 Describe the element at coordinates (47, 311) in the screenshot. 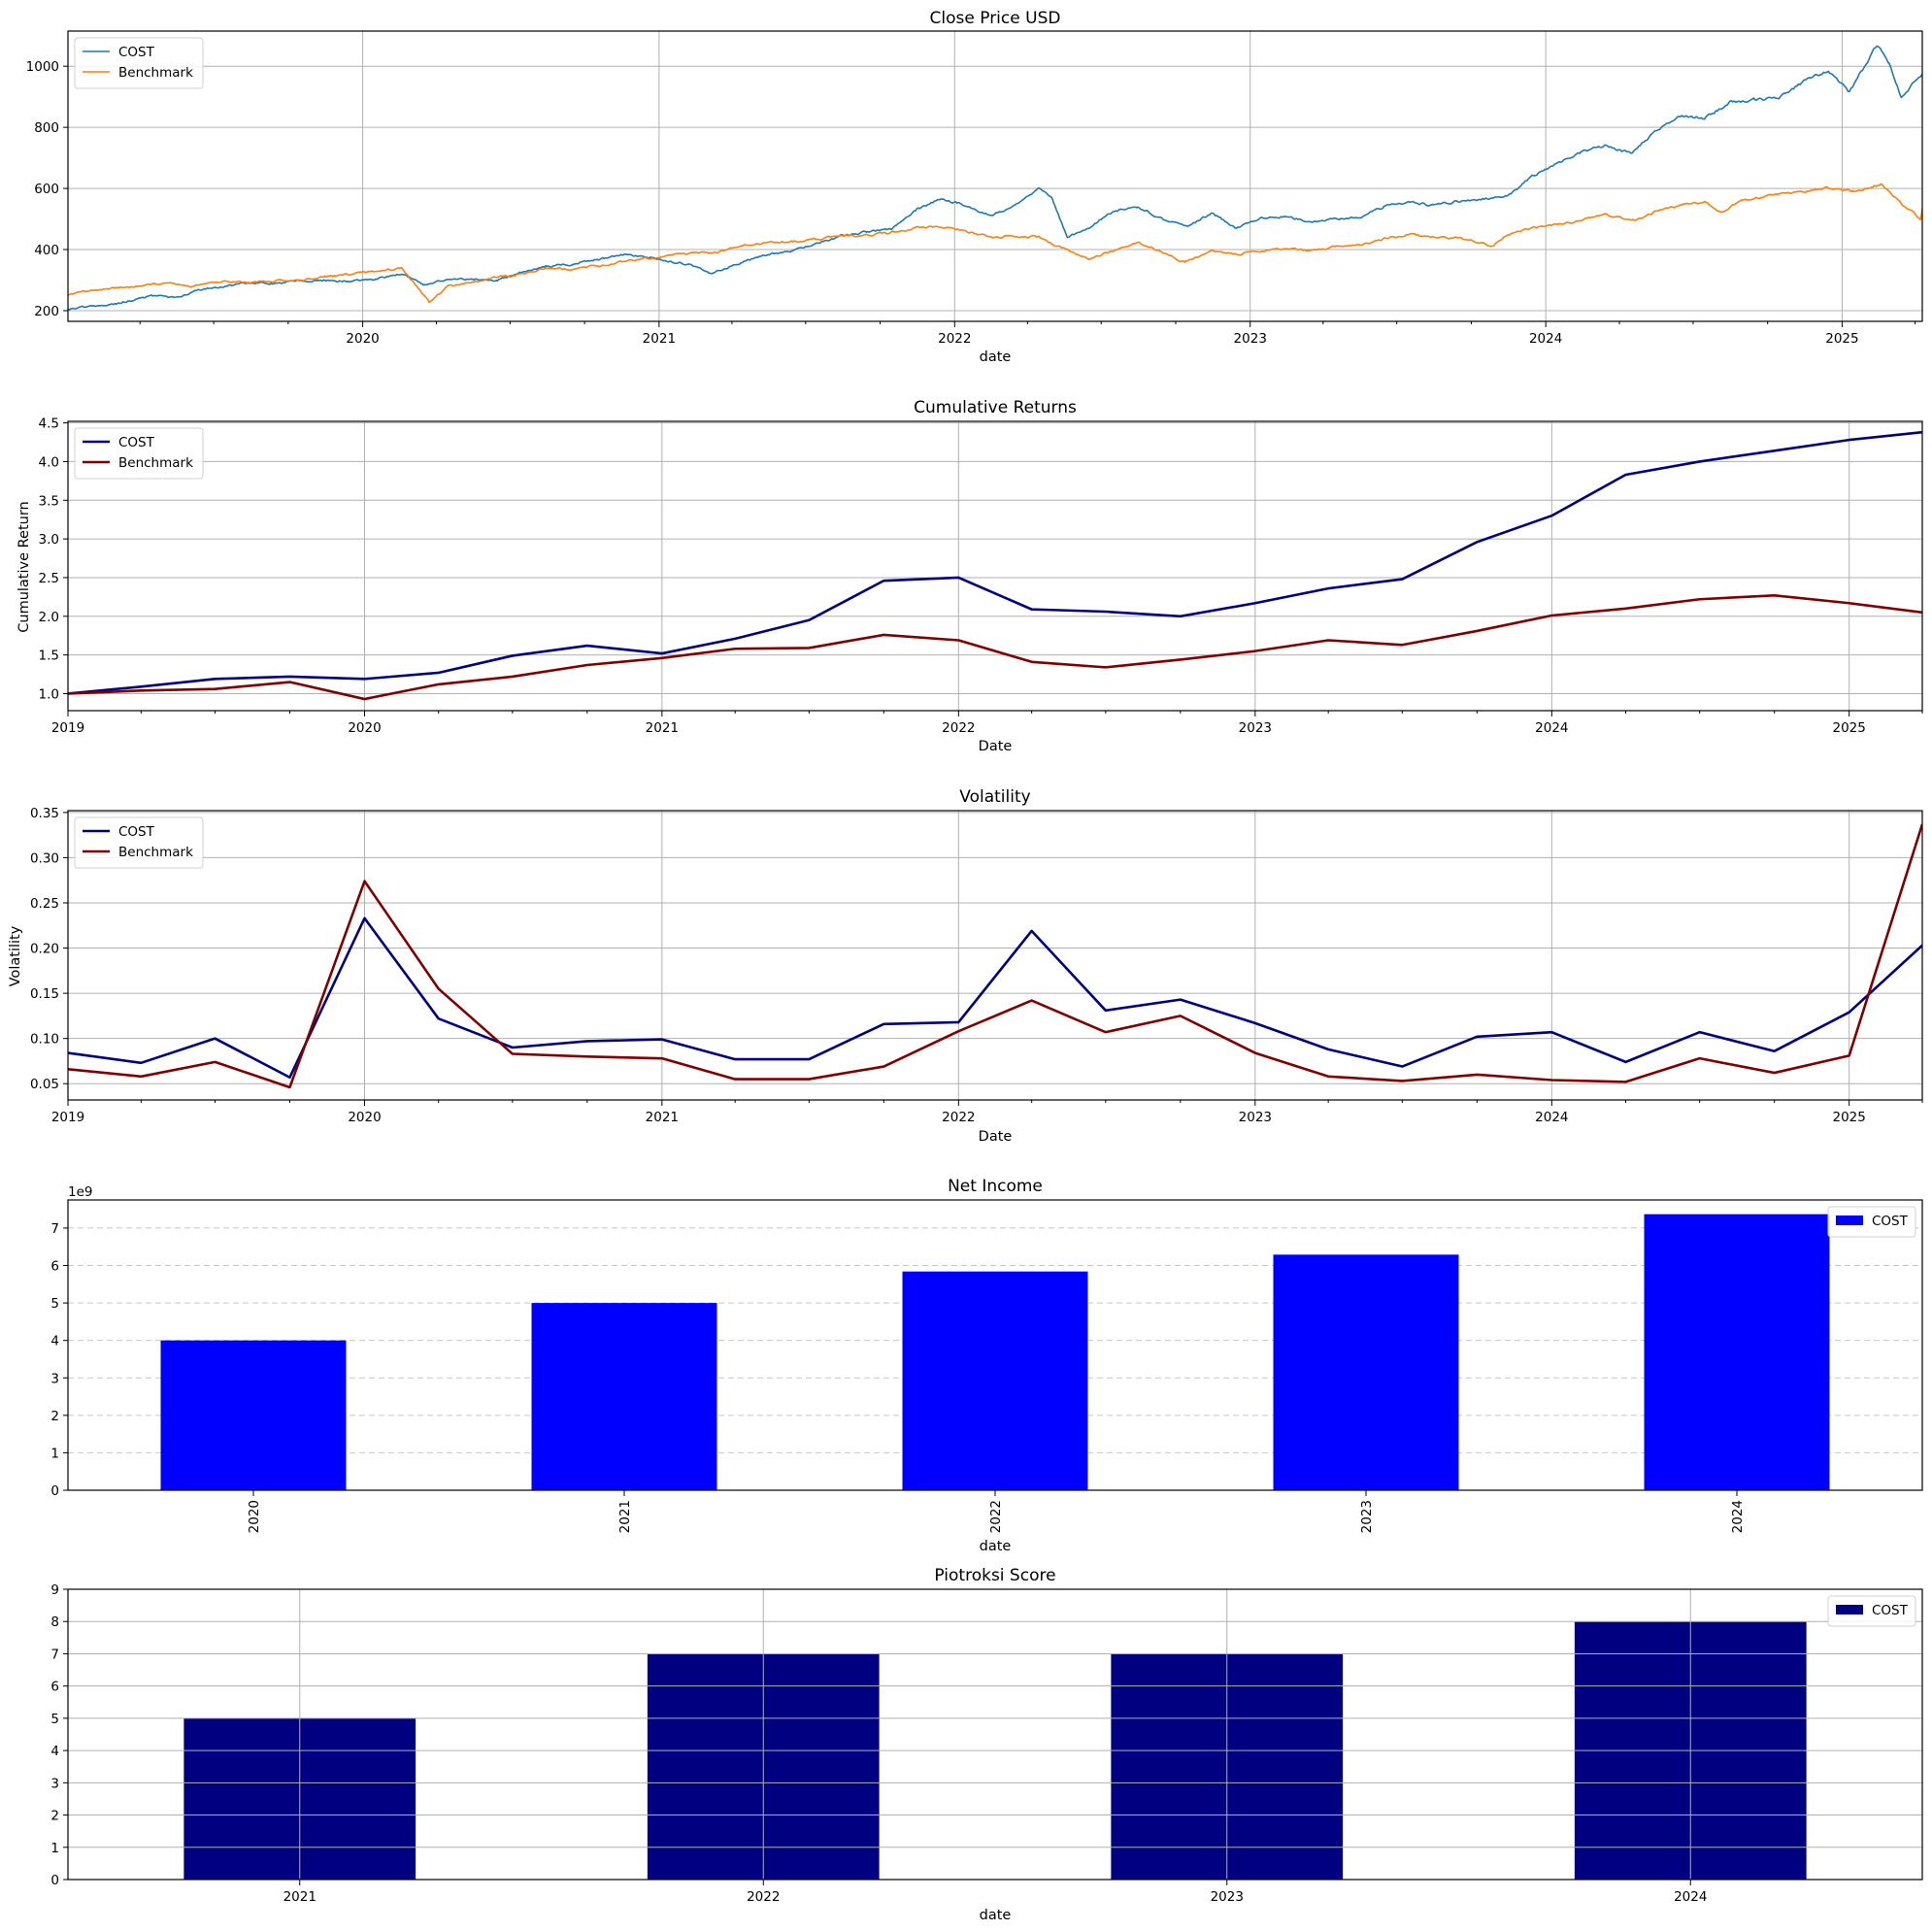

I see `y-tick-label: 200` at that location.